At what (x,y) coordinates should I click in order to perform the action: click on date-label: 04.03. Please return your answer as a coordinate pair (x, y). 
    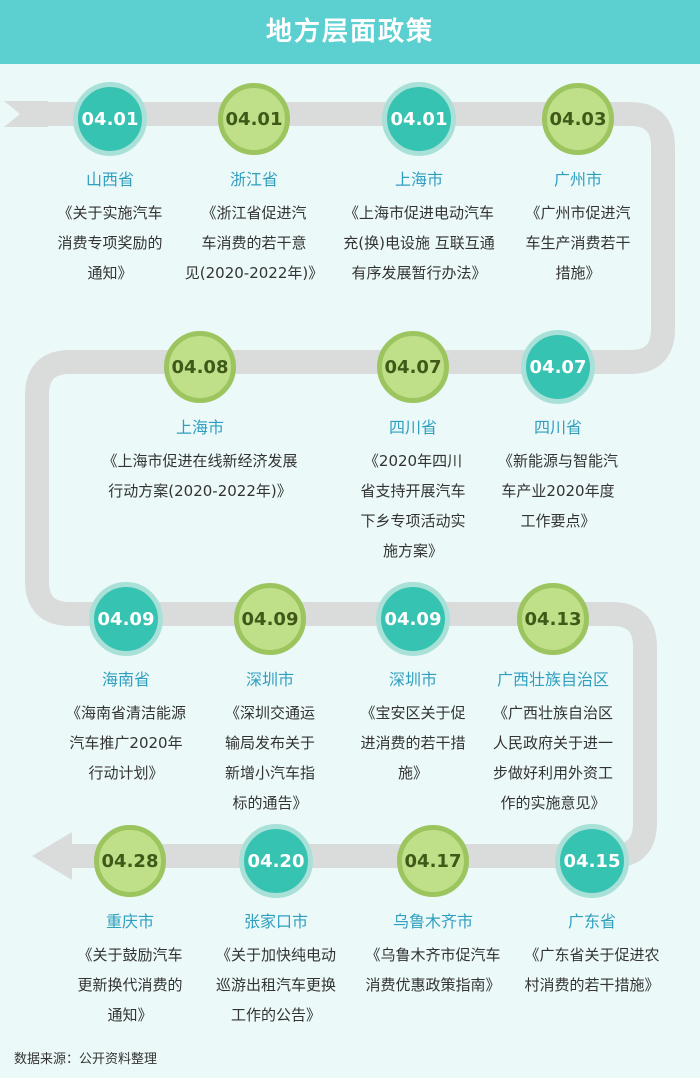
    Looking at the image, I should click on (578, 119).